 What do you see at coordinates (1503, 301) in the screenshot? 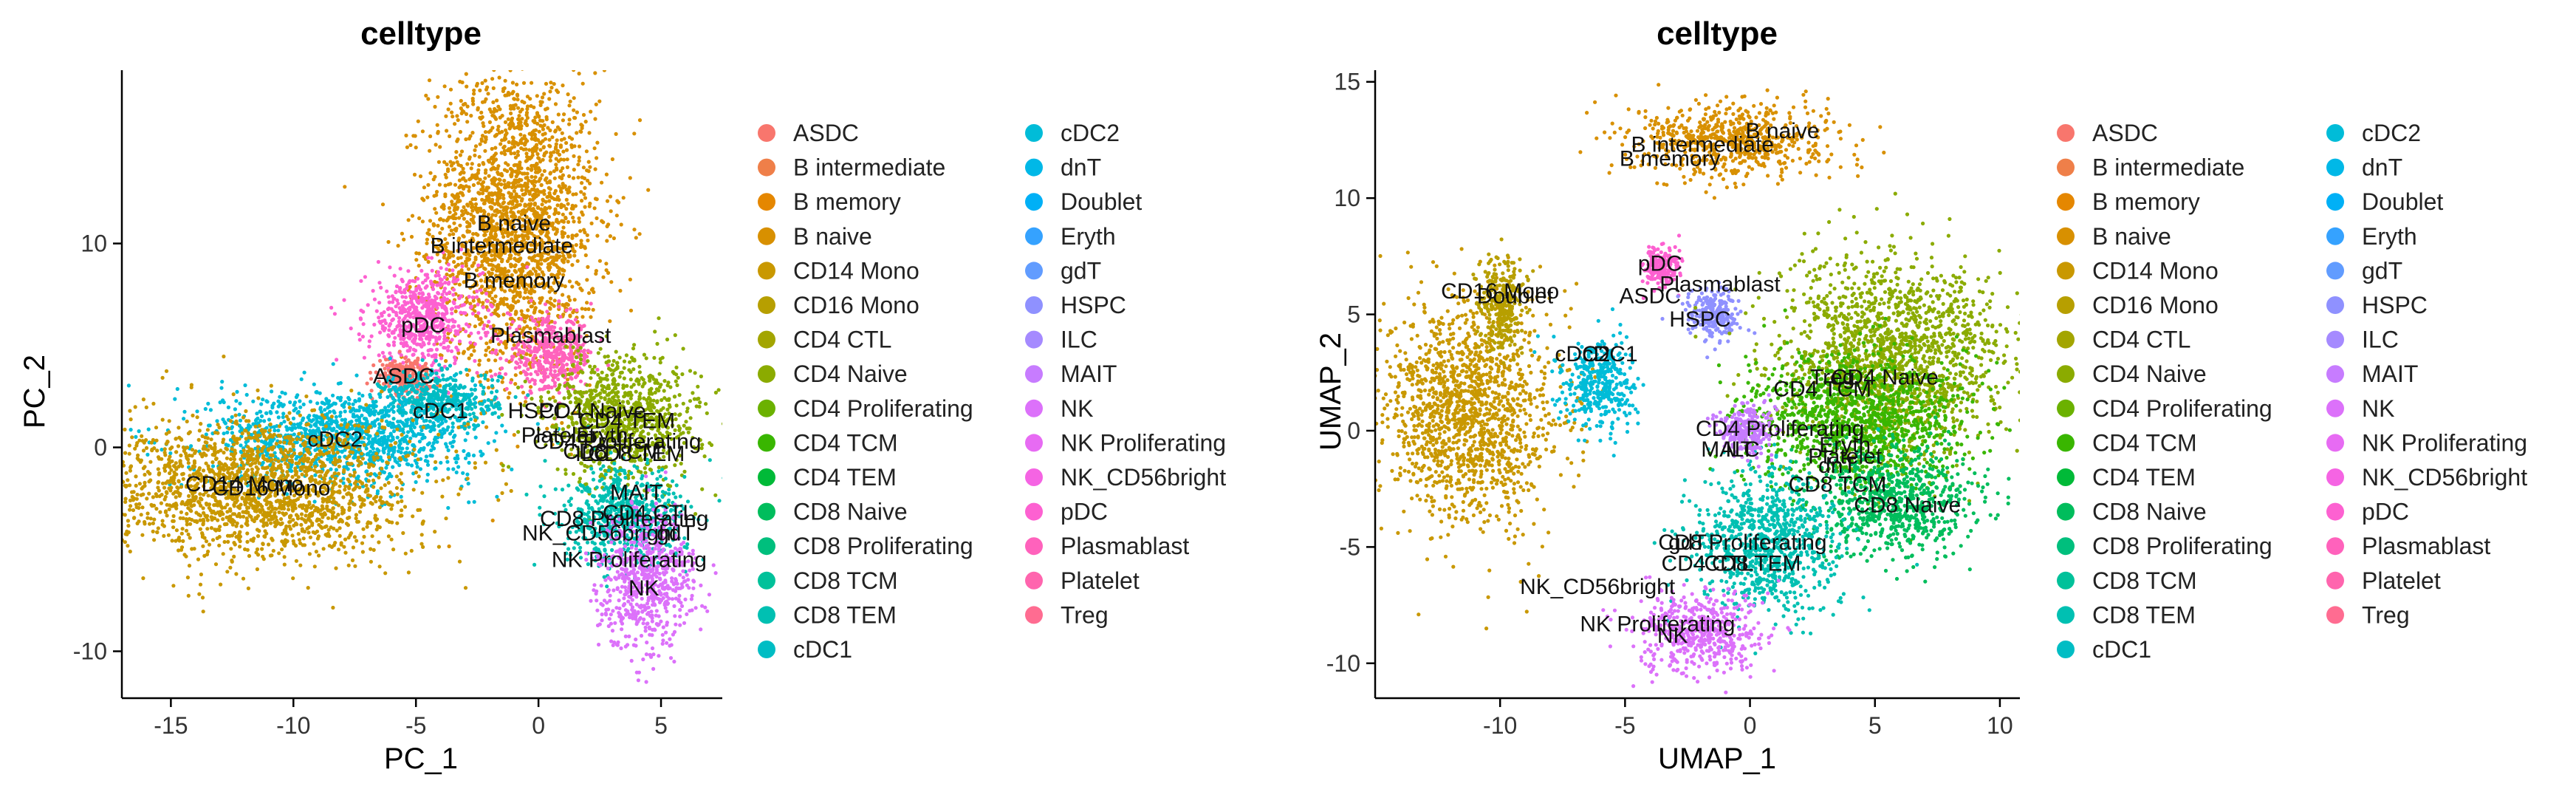
I see `cluster-cd16-mono` at bounding box center [1503, 301].